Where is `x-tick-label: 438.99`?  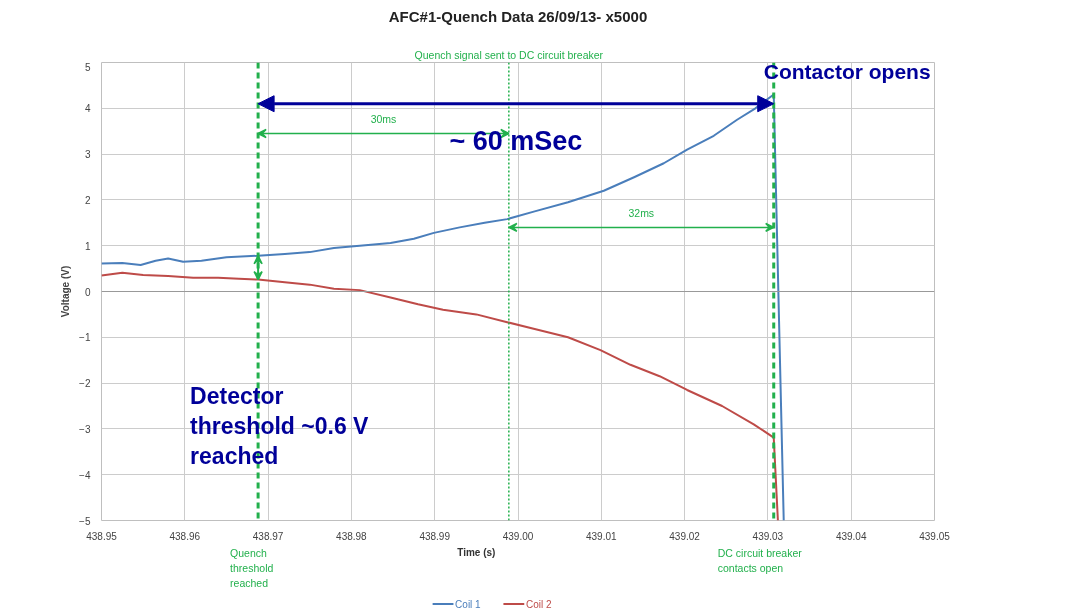 x-tick-label: 438.99 is located at coordinates (435, 536).